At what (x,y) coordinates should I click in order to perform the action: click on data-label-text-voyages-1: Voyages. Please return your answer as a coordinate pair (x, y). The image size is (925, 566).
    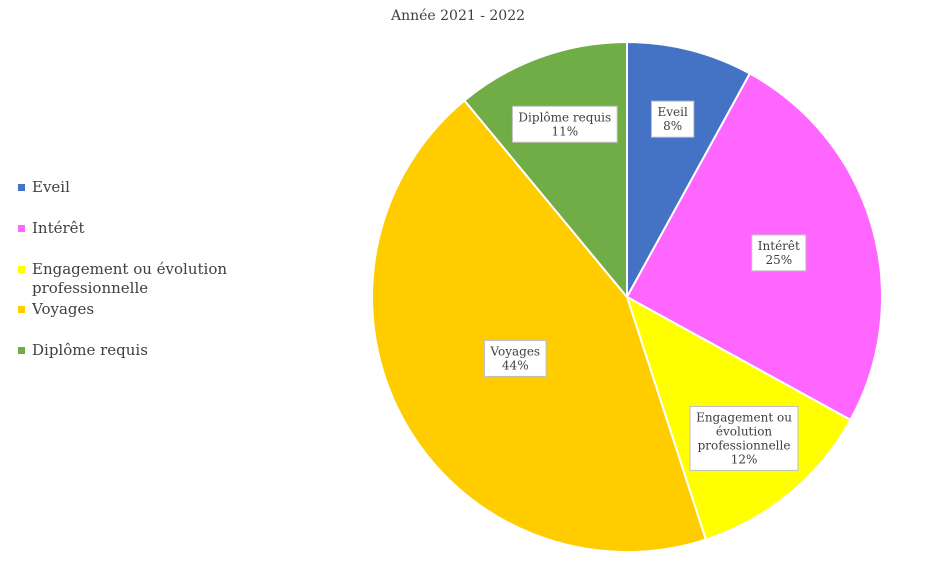
    Looking at the image, I should click on (514, 351).